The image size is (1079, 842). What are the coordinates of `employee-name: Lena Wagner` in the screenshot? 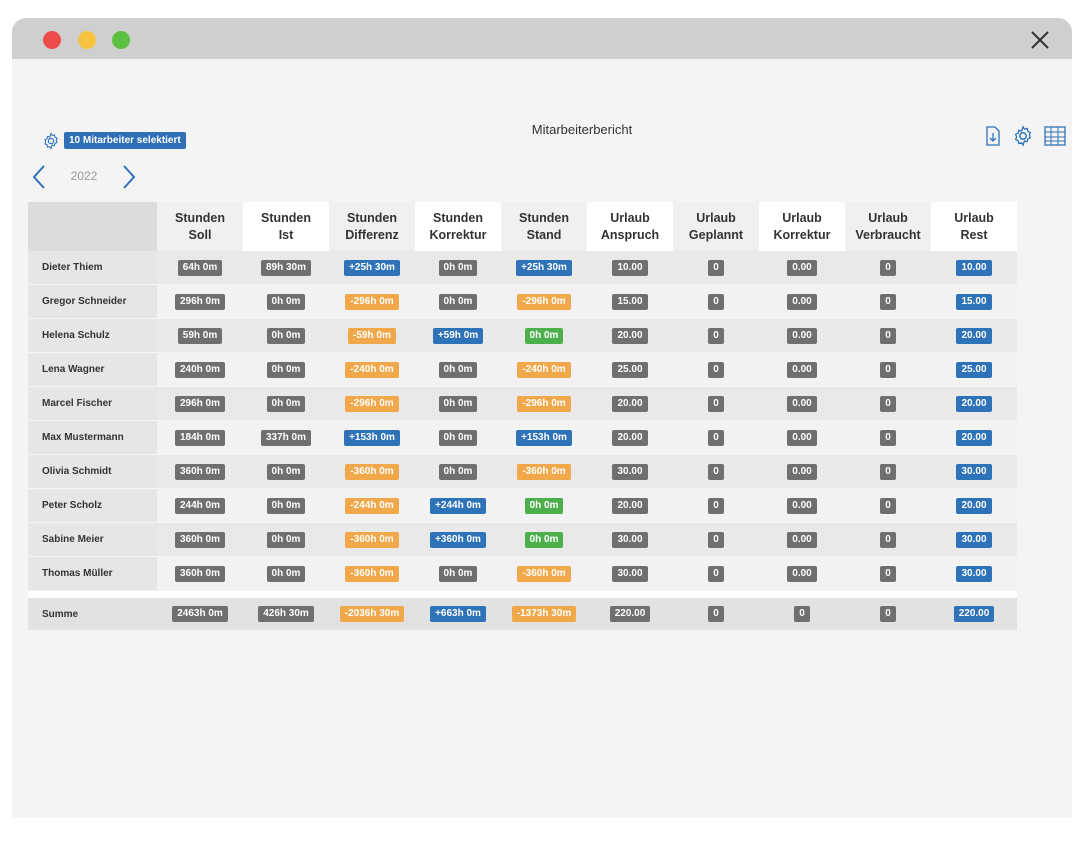 It's located at (92, 369).